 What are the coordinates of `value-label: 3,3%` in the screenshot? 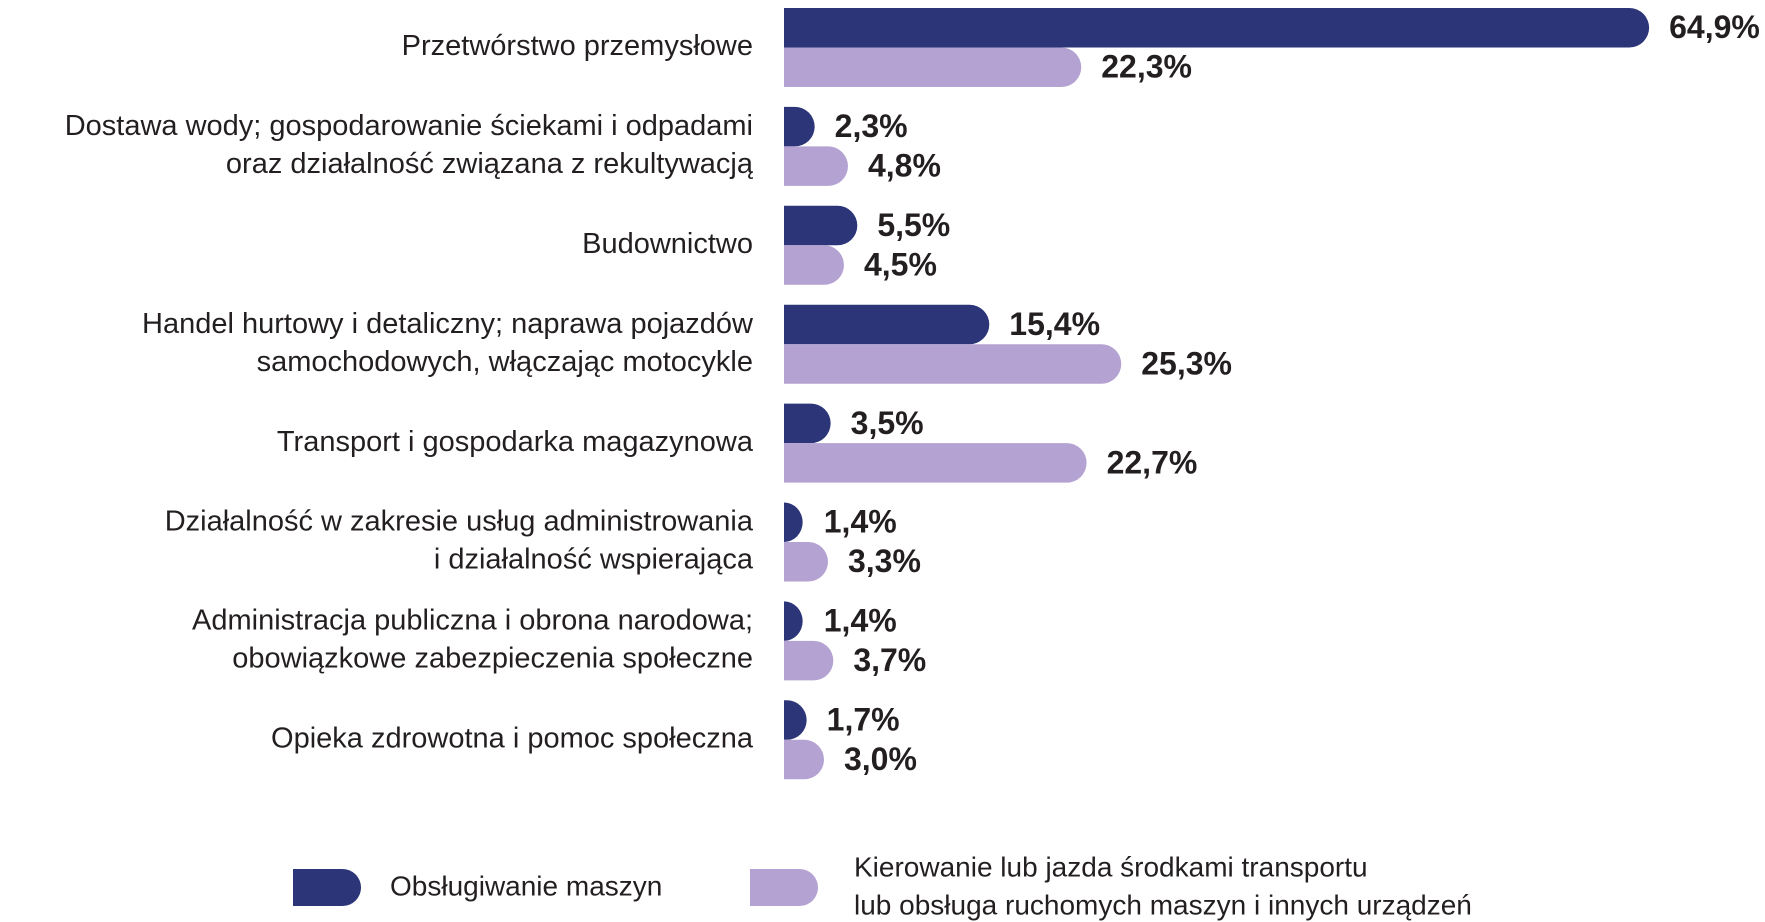 It's located at (884, 561).